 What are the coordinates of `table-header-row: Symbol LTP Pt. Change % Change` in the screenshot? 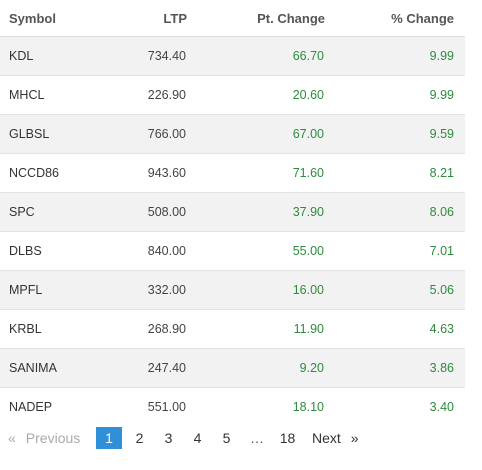 It's located at (232, 18).